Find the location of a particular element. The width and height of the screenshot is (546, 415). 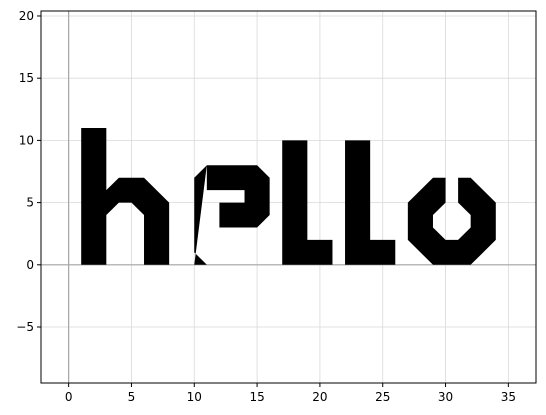

y-tick-label: 5 is located at coordinates (30, 203).